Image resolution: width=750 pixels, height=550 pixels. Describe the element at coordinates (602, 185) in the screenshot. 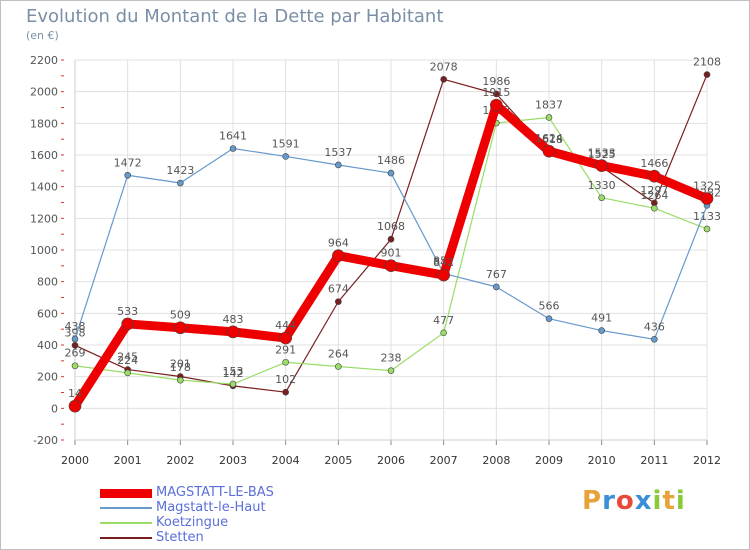

I see `data-label-koetzingue: 1330` at that location.